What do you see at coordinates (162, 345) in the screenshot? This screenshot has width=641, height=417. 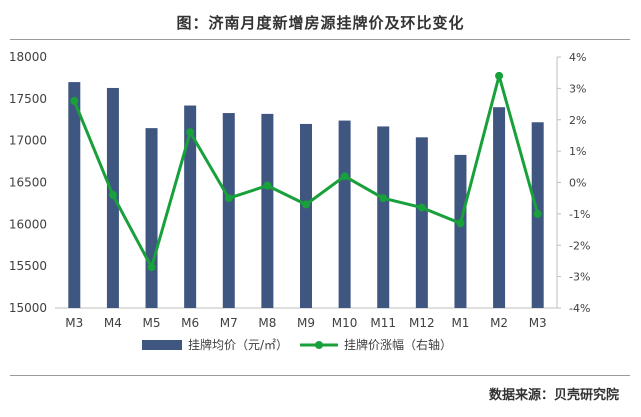 I see `legend-bar-swatch` at bounding box center [162, 345].